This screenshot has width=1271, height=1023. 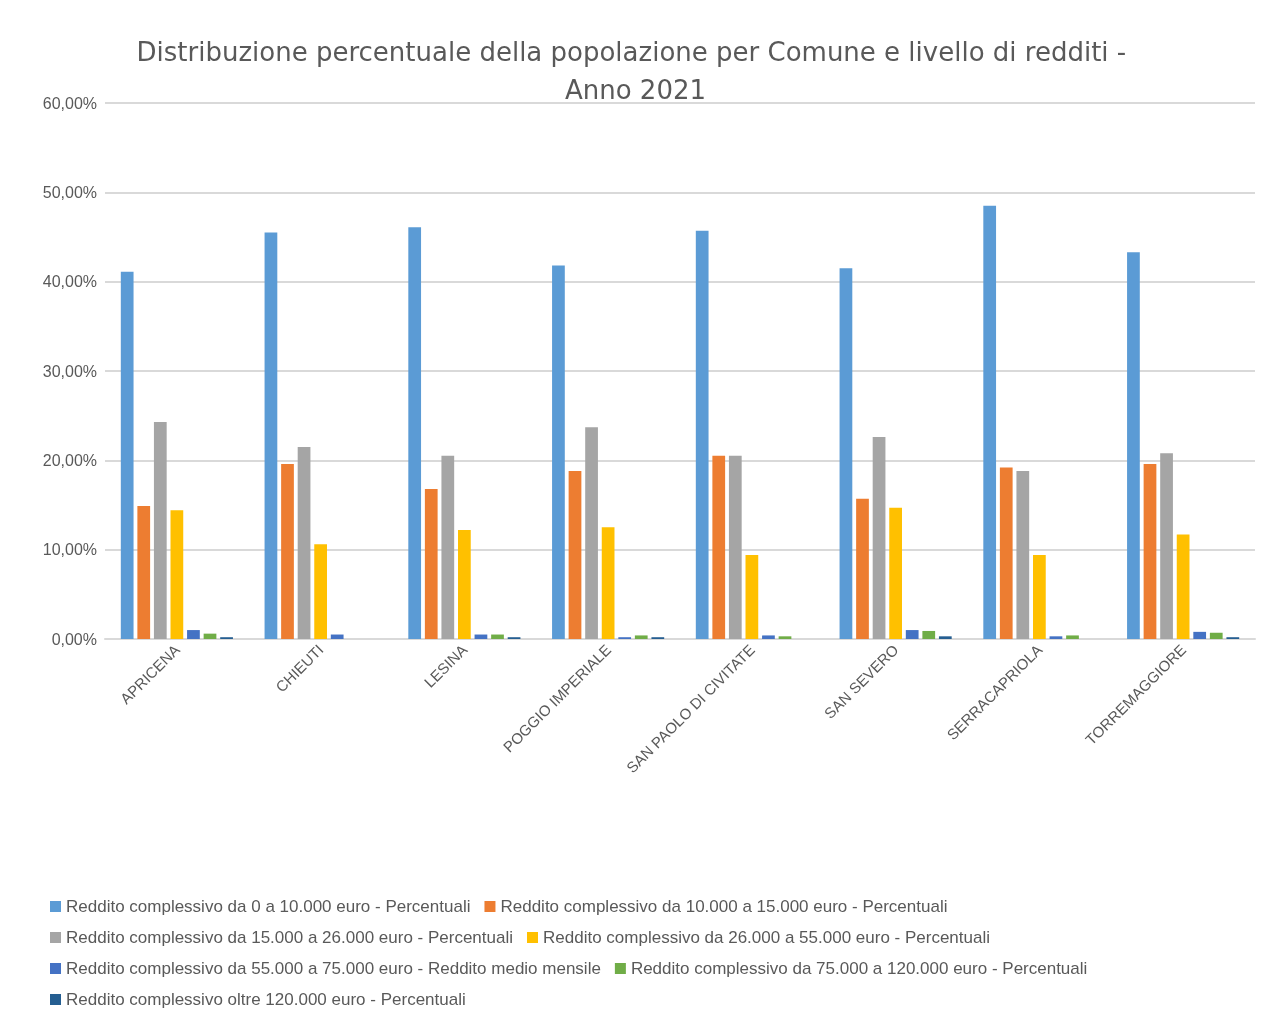 I want to click on legend-label: Reddito complessivo da 26.000 a 55.000 euro - Percentuali, so click(x=767, y=937).